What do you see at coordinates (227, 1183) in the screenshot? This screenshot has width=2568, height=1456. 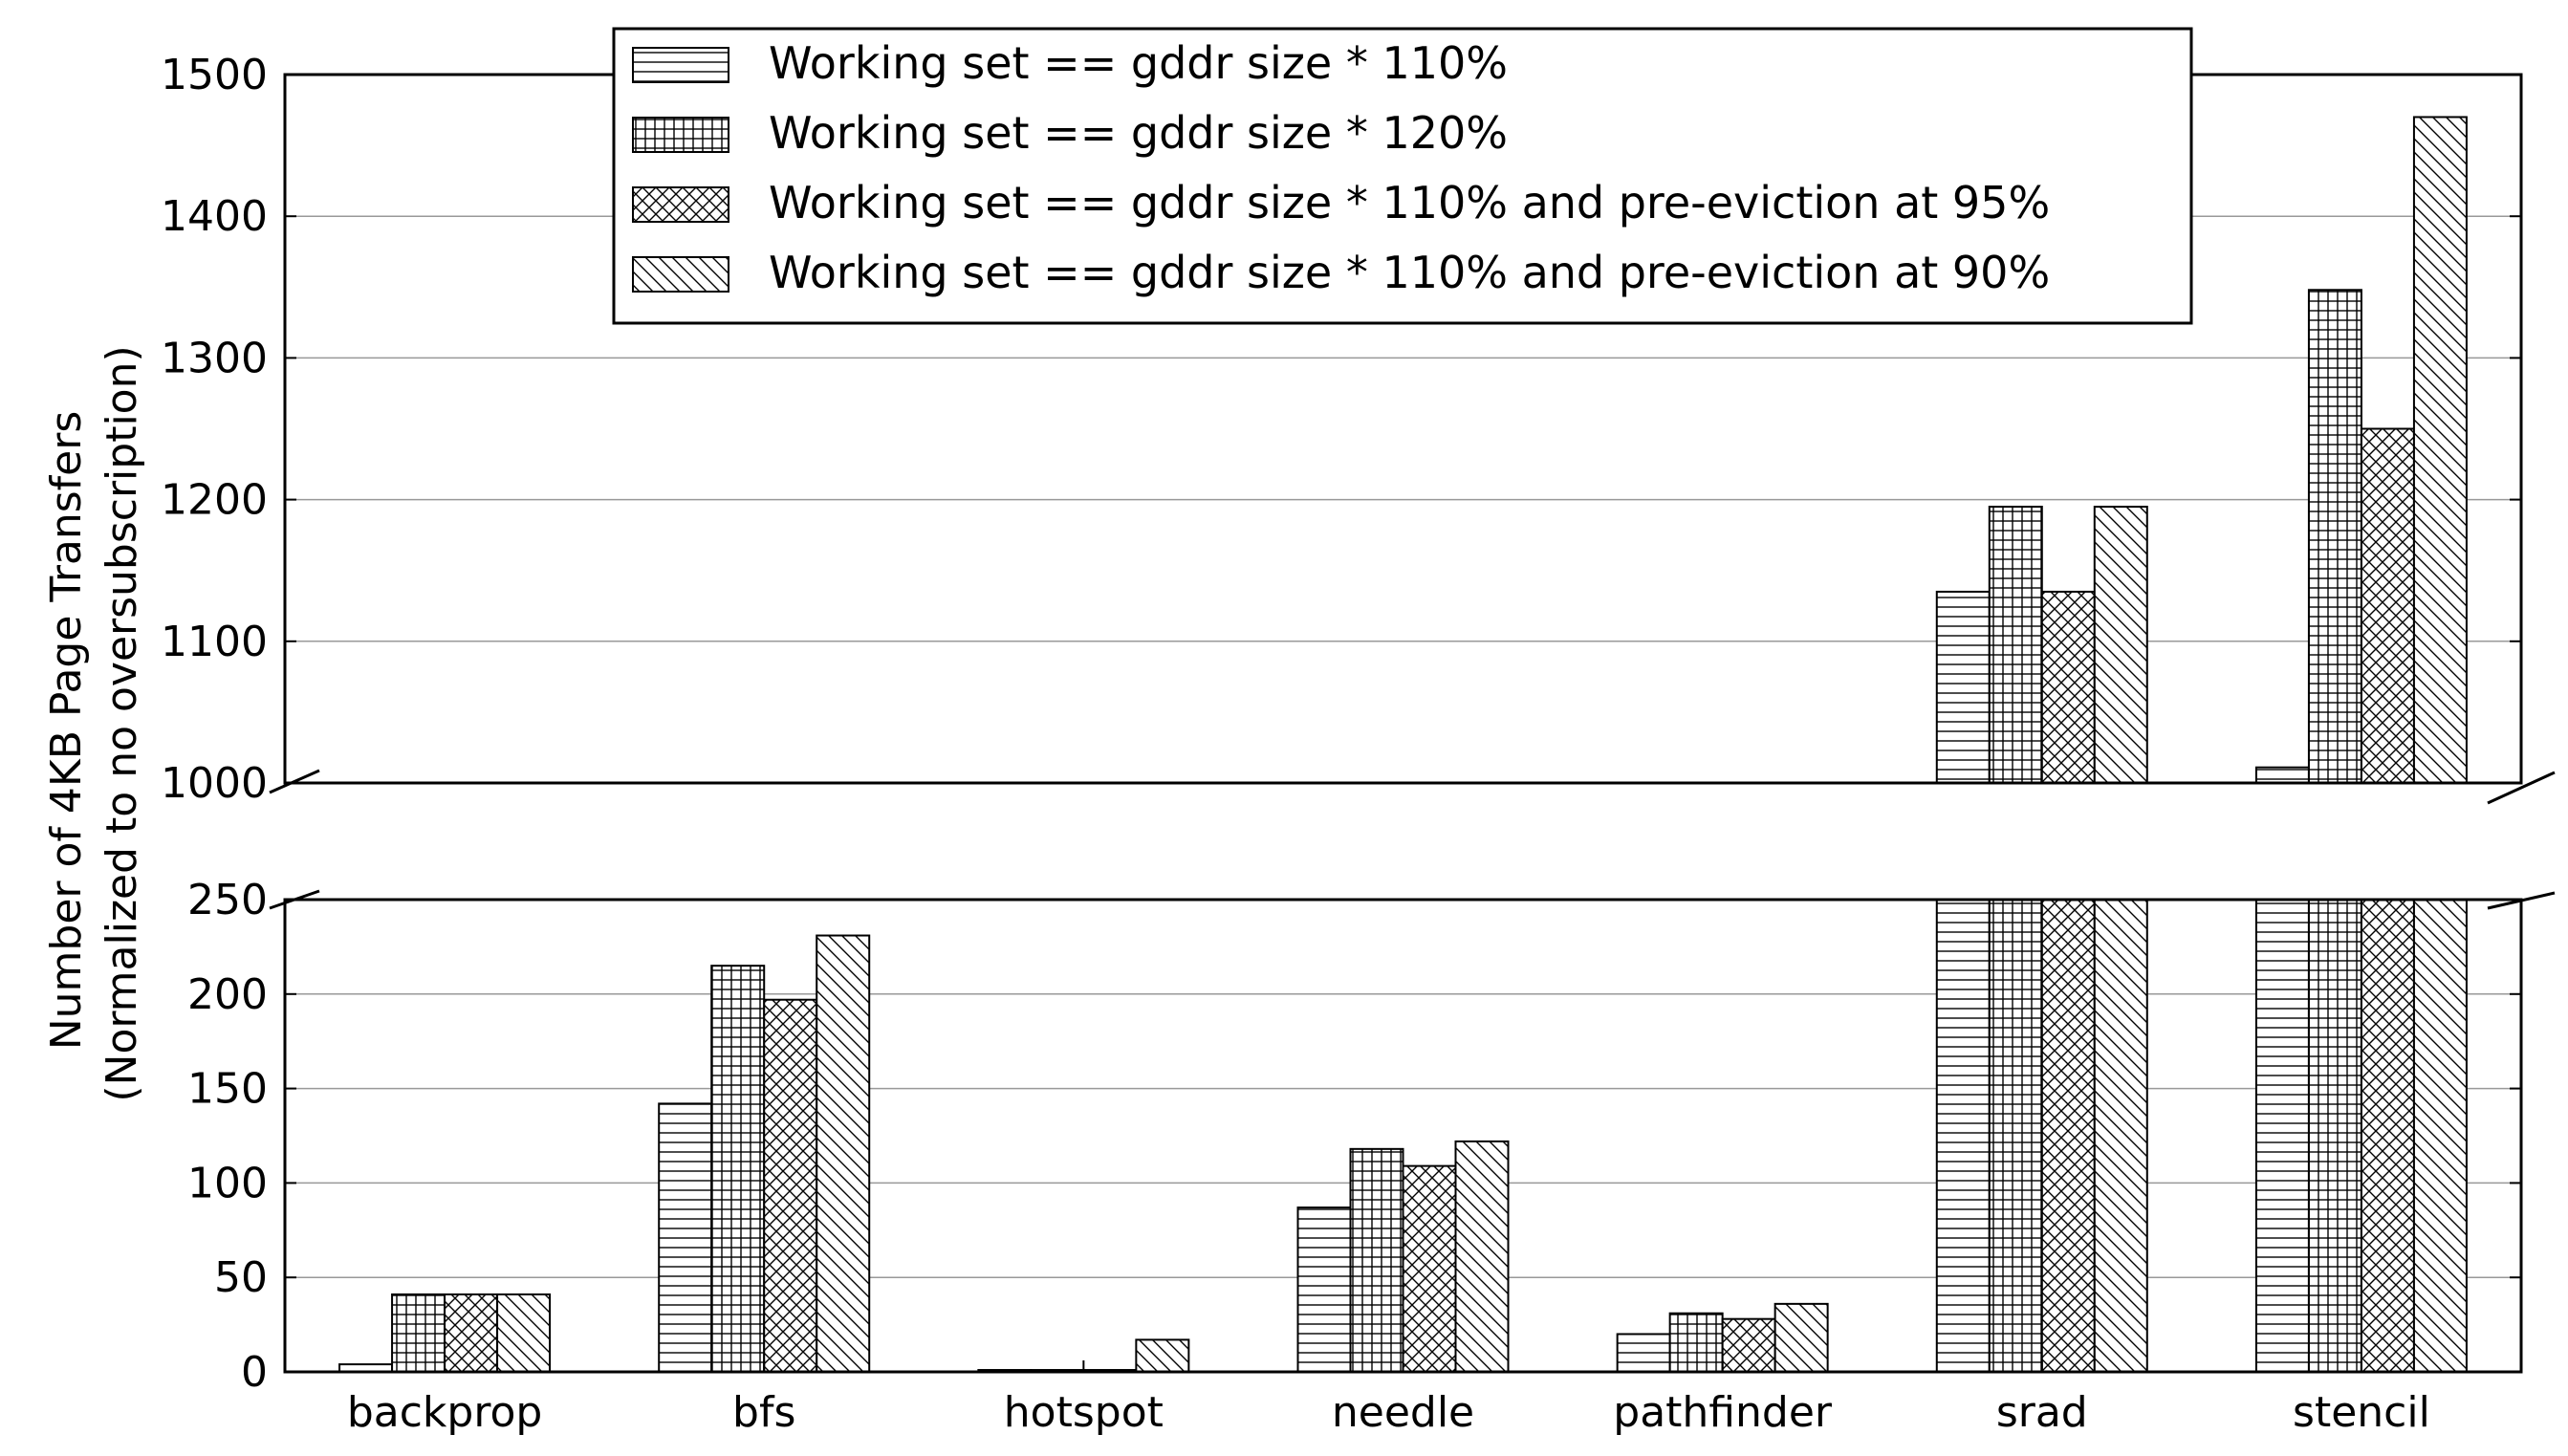 I see `lower-y-tick-label: 100` at bounding box center [227, 1183].